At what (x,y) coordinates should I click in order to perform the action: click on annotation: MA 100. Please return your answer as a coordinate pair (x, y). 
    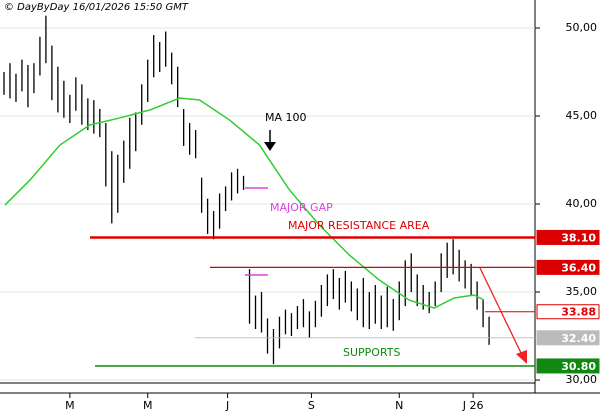
    Looking at the image, I should click on (286, 117).